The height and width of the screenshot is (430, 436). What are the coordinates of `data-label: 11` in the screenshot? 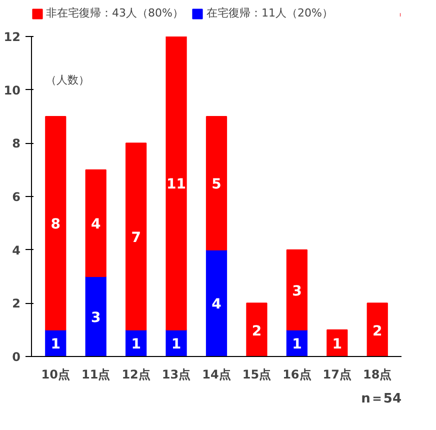 It's located at (176, 184).